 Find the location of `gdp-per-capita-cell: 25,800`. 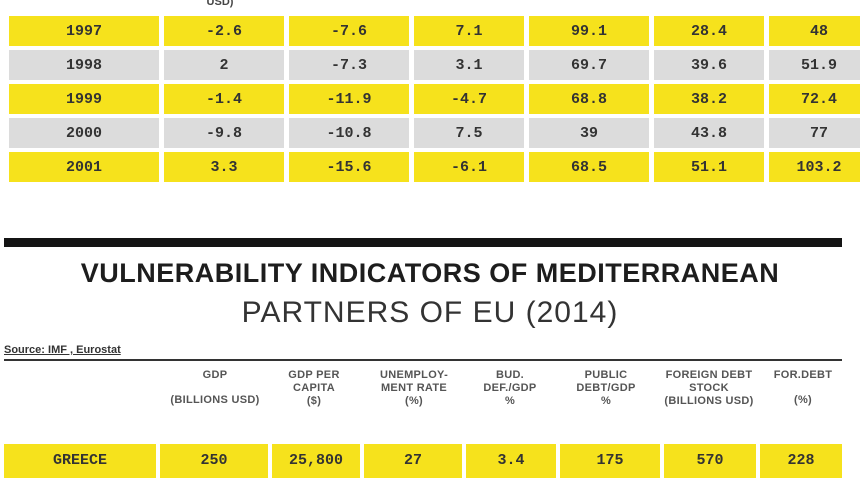

gdp-per-capita-cell: 25,800 is located at coordinates (315, 460).